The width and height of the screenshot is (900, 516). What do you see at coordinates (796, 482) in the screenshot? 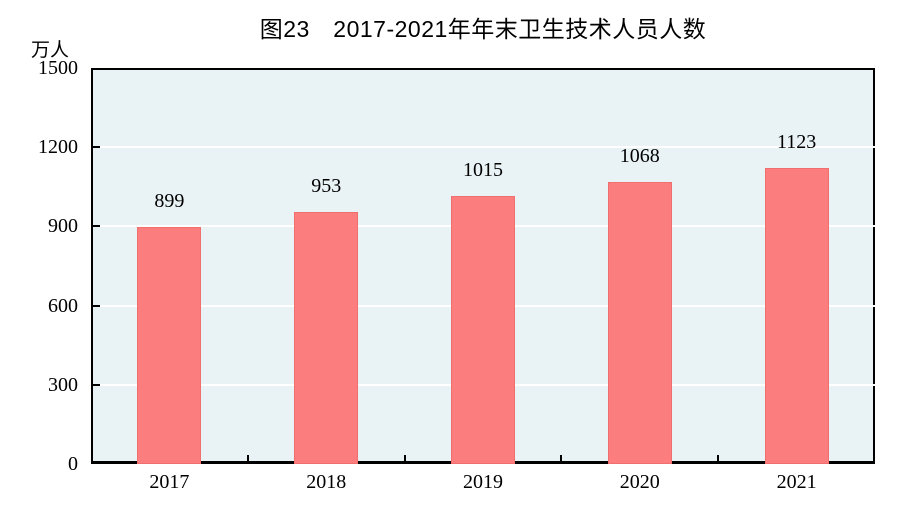
I see `x-tick-label-2021: 2021` at bounding box center [796, 482].